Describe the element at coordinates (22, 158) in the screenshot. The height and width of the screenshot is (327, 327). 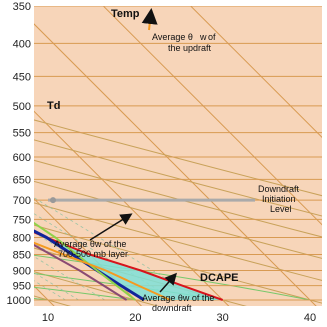
I see `pressure-tick-label: 600` at that location.